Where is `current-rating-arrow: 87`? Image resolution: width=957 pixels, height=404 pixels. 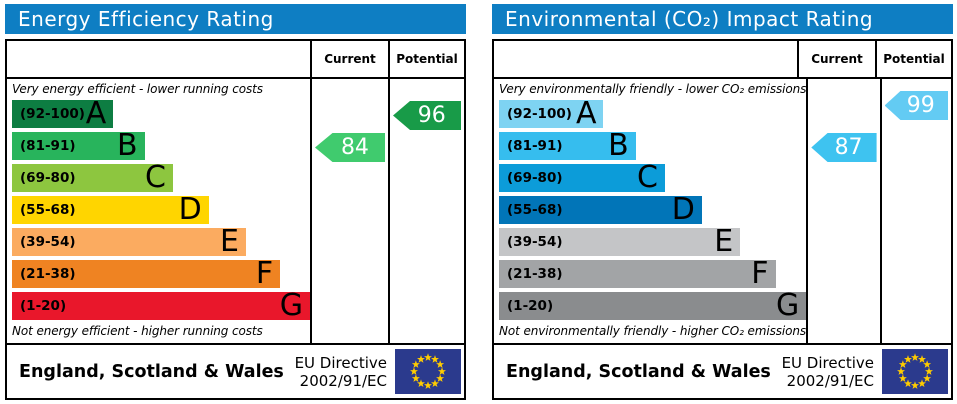
current-rating-arrow: 87 is located at coordinates (844, 147).